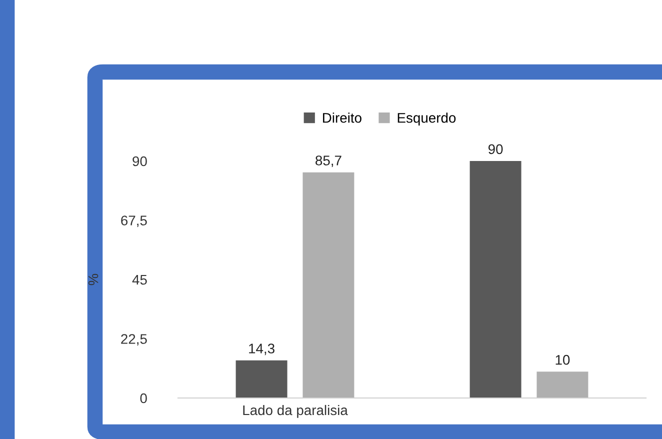 The image size is (662, 439). Describe the element at coordinates (139, 279) in the screenshot. I see `y-tick-label: 45` at that location.